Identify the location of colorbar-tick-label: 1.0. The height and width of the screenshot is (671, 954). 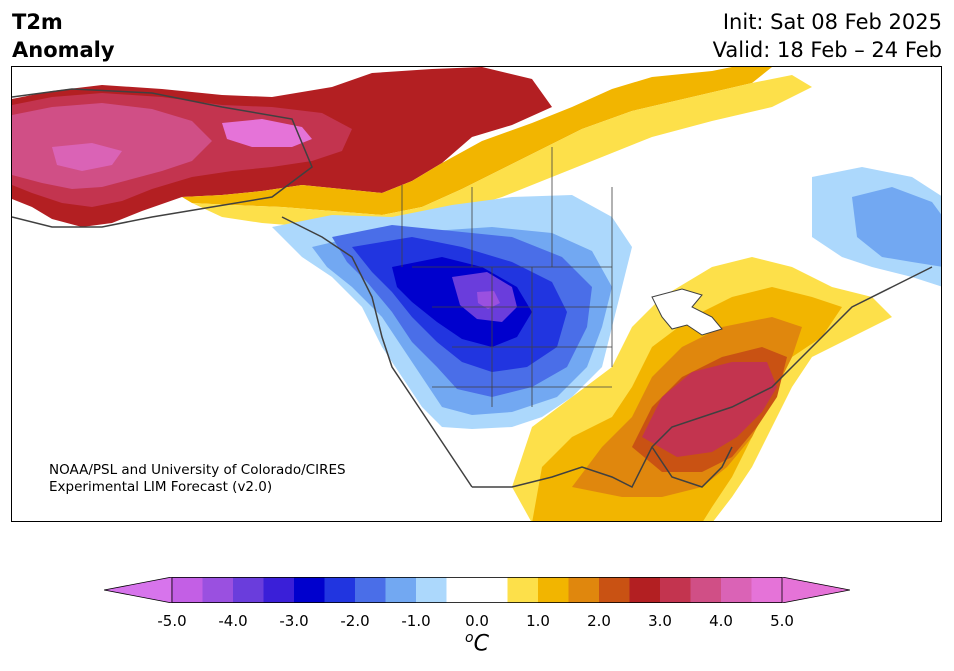
(538, 621).